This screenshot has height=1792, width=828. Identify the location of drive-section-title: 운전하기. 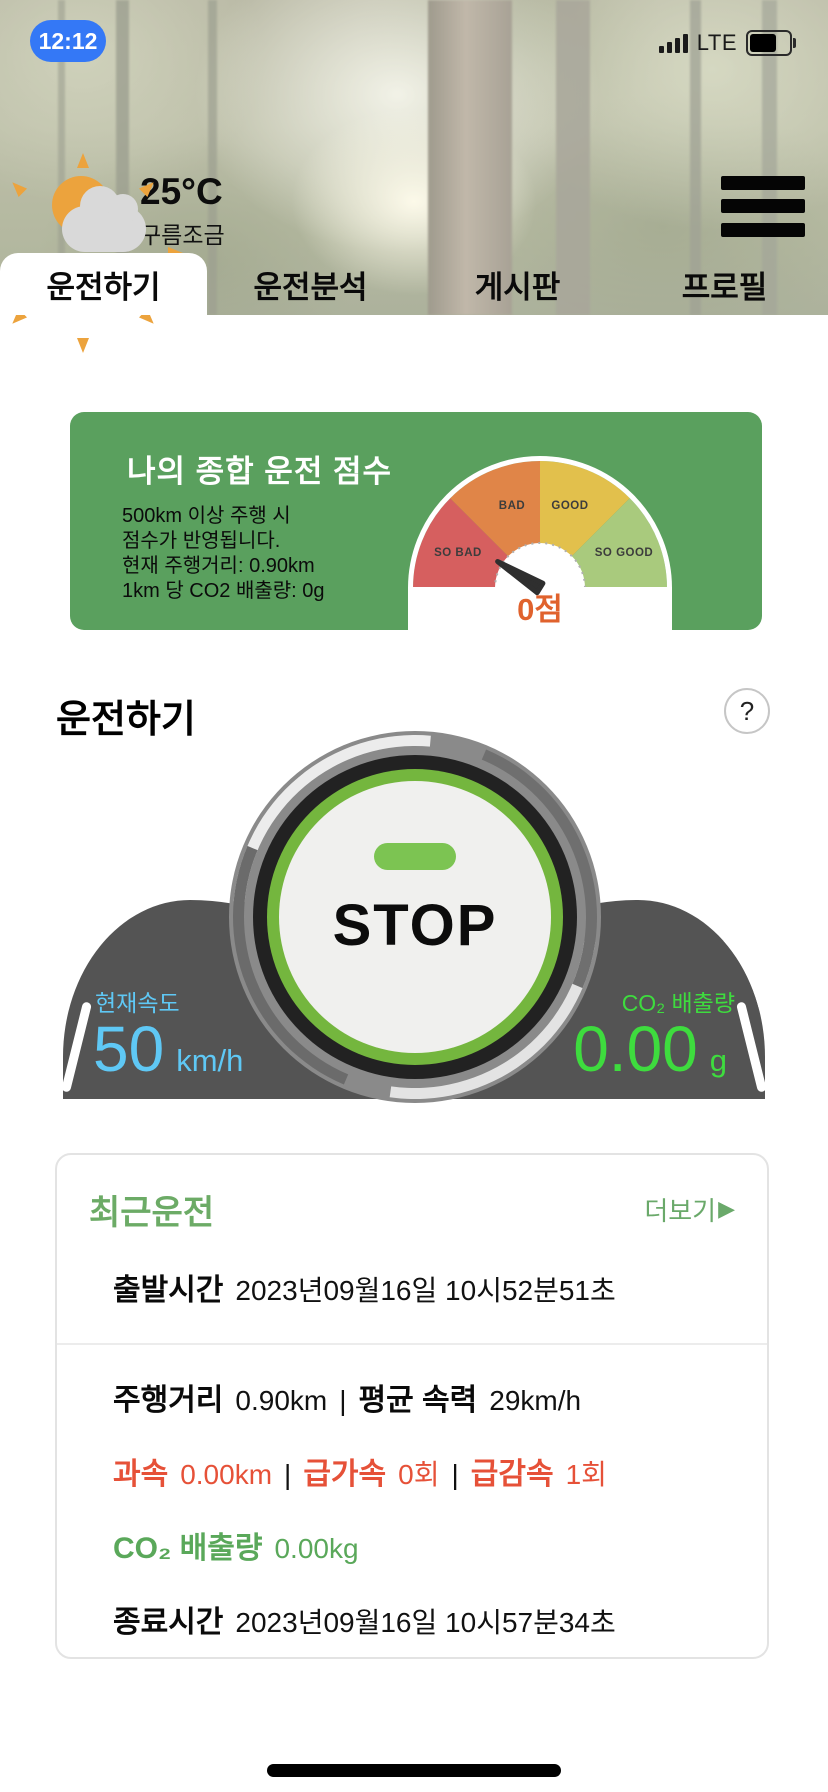
(126, 720).